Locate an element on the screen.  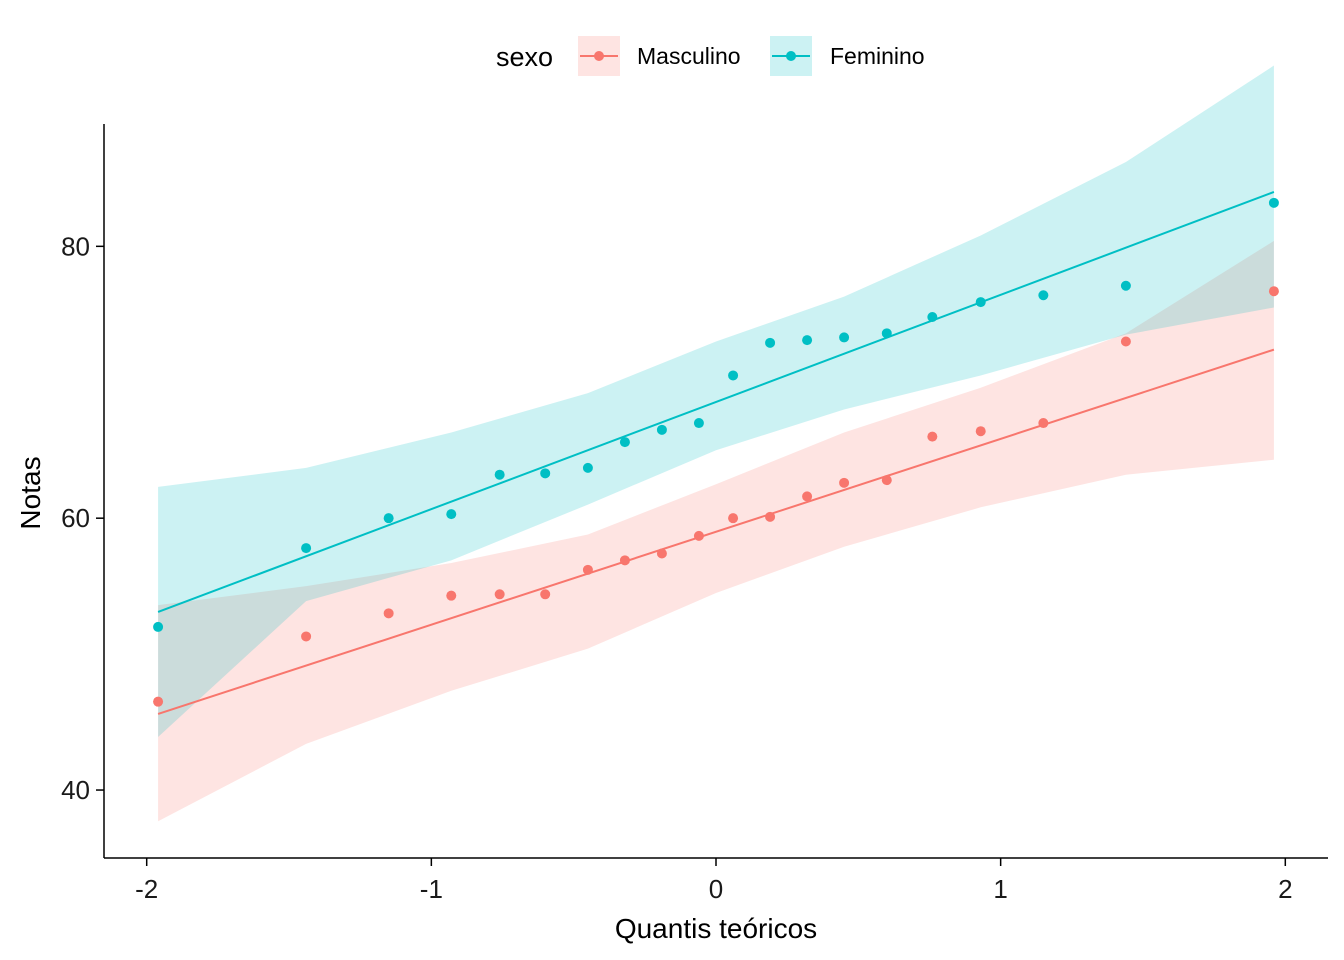
legend-item-masculino: Masculino is located at coordinates (659, 56).